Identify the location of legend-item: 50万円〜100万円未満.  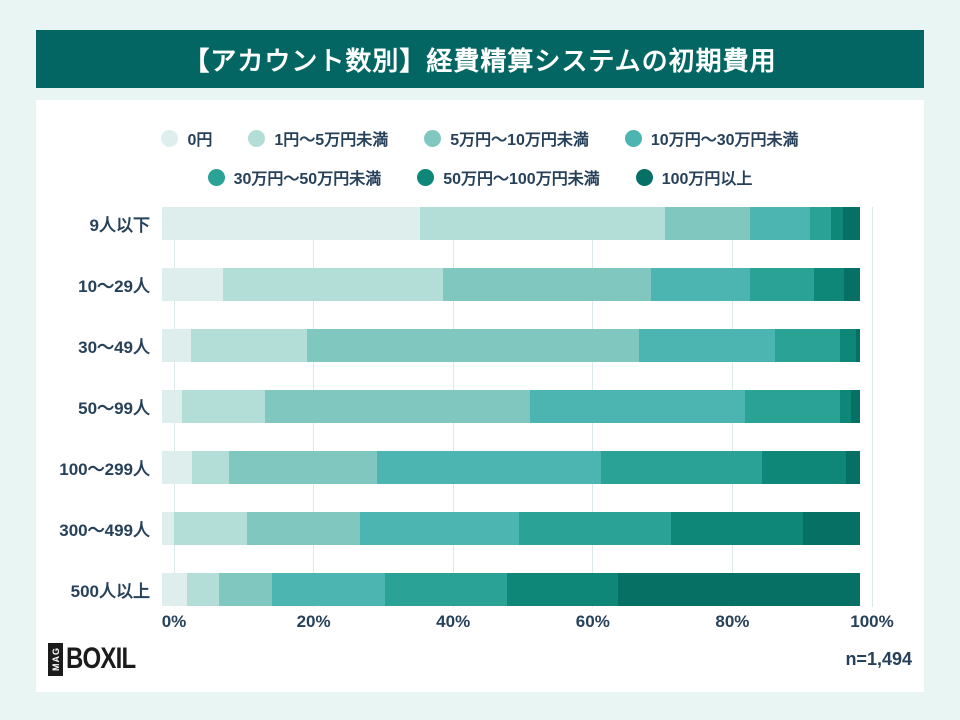
(508, 177).